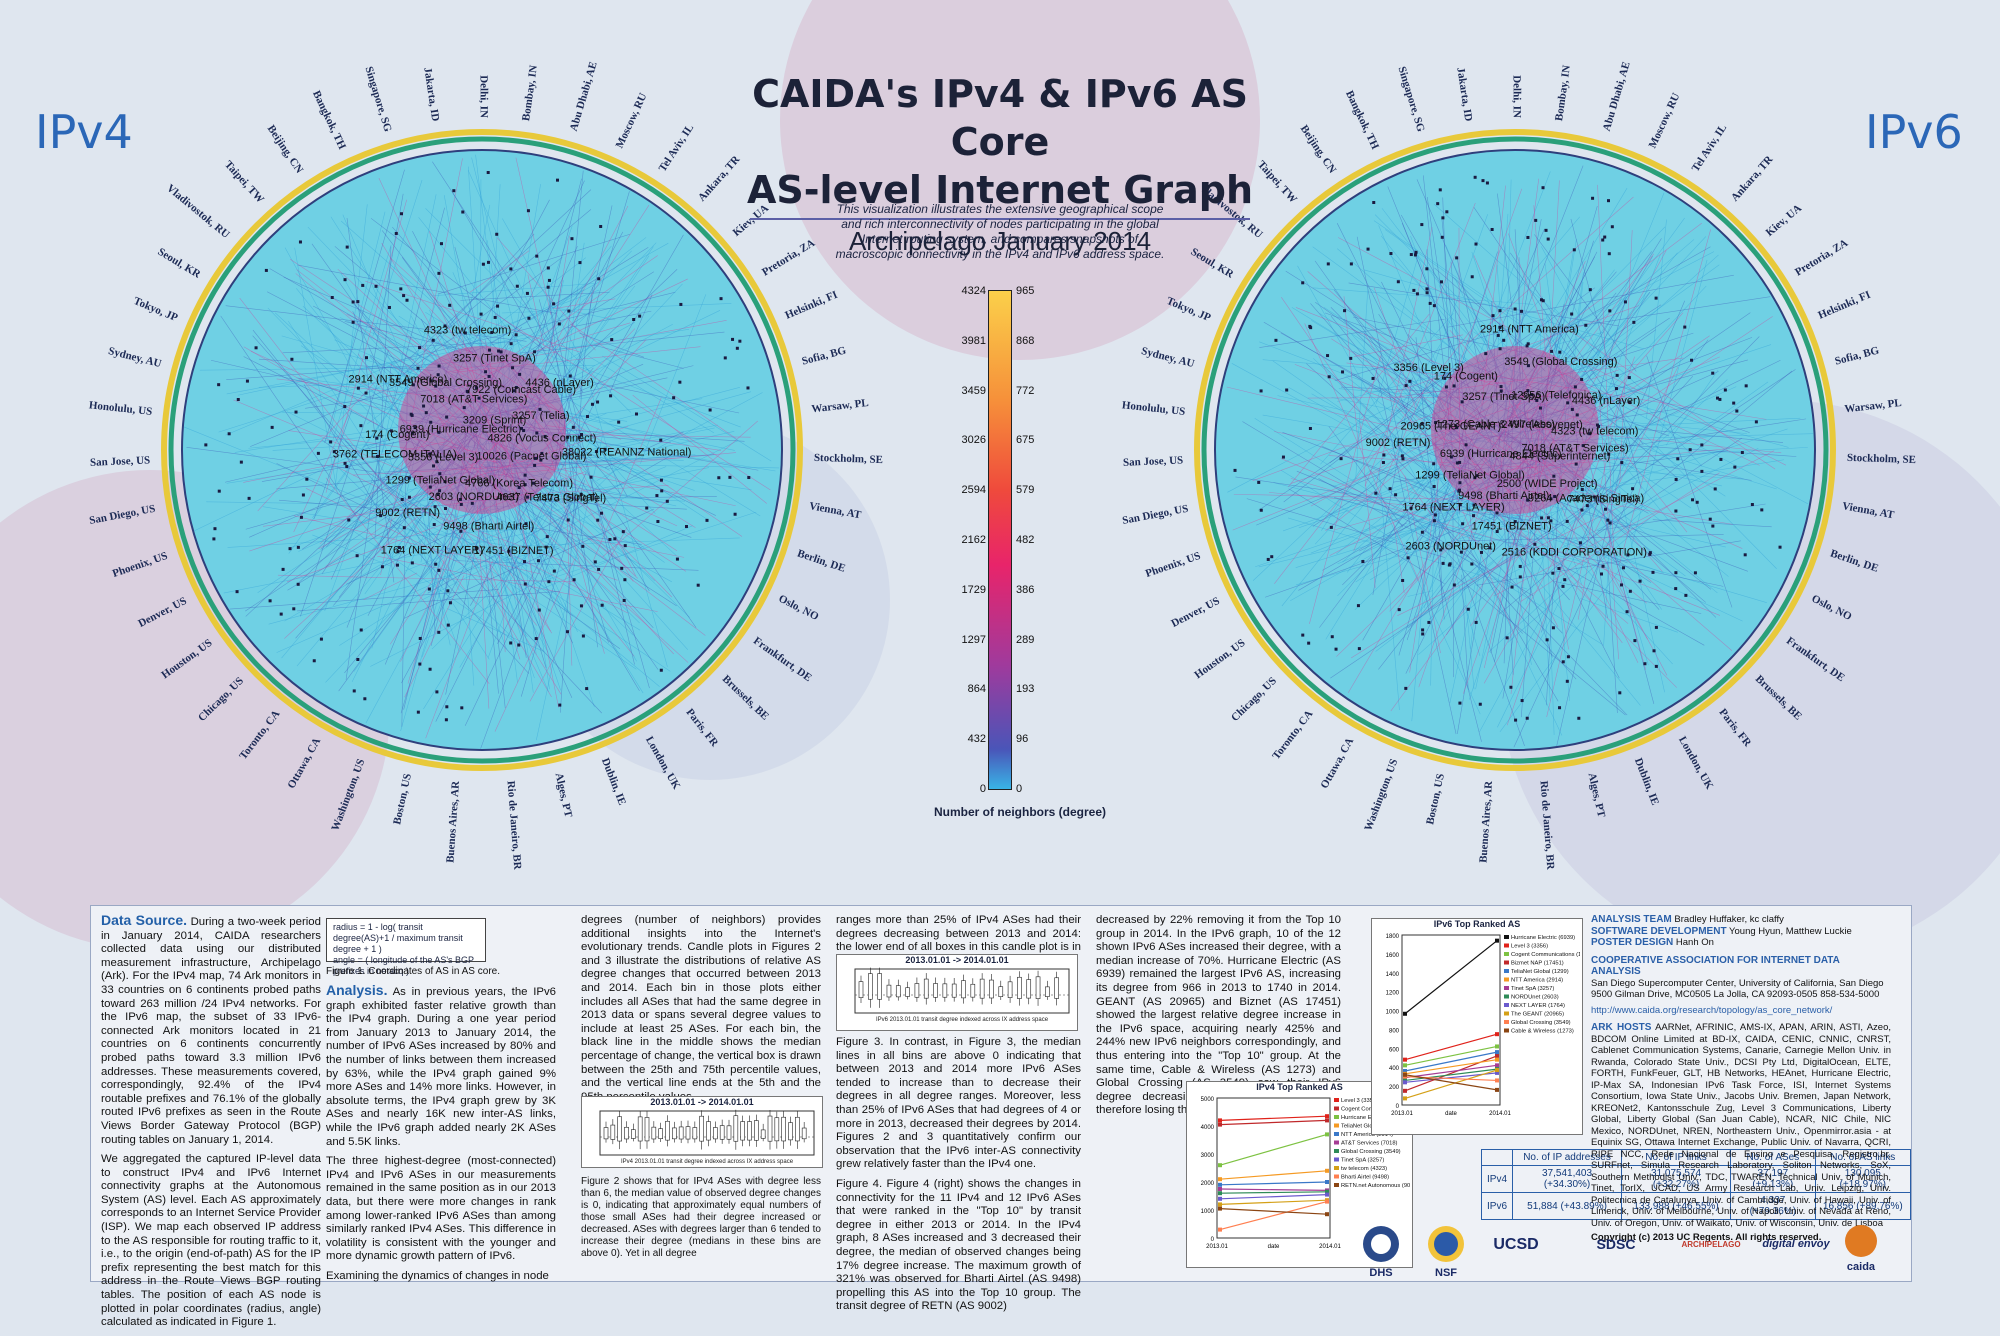  What do you see at coordinates (1025, 689) in the screenshot?
I see `legend-tick-right: 193` at bounding box center [1025, 689].